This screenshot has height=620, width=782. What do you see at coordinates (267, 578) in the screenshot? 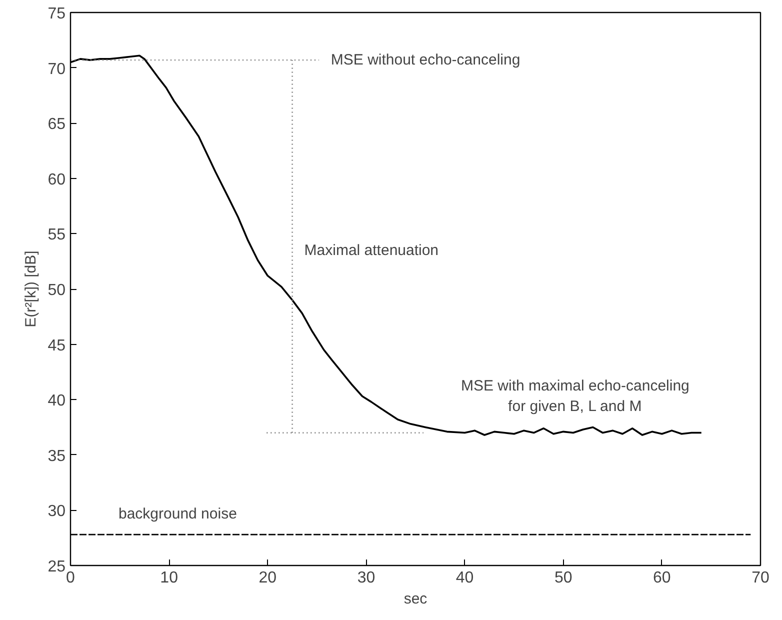
I see `x-tick-label: 20` at bounding box center [267, 578].